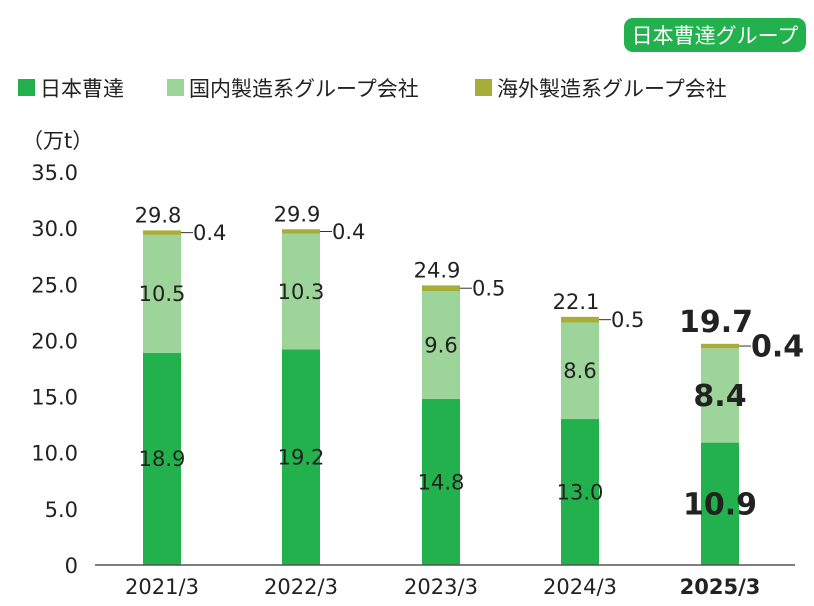 This screenshot has width=814, height=606. I want to click on total-label: 29.9, so click(297, 214).